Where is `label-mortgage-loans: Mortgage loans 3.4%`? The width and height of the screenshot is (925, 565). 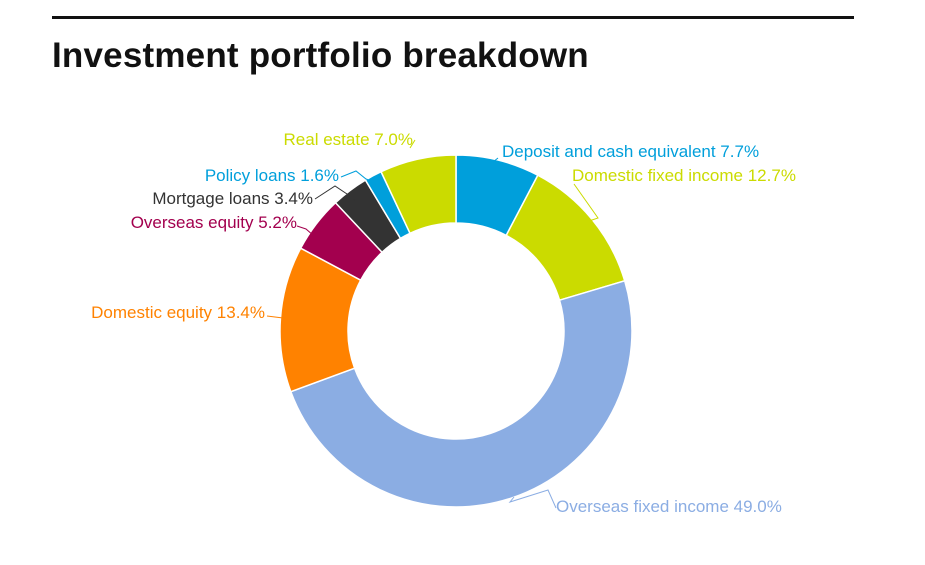
label-mortgage-loans: Mortgage loans 3.4% is located at coordinates (232, 198).